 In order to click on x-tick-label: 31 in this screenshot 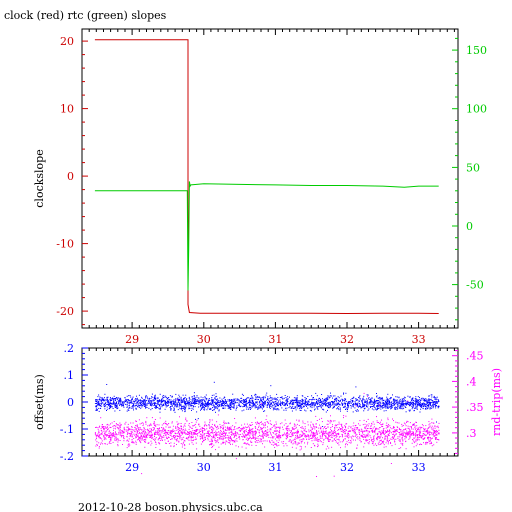, I will do `click(275, 339)`.